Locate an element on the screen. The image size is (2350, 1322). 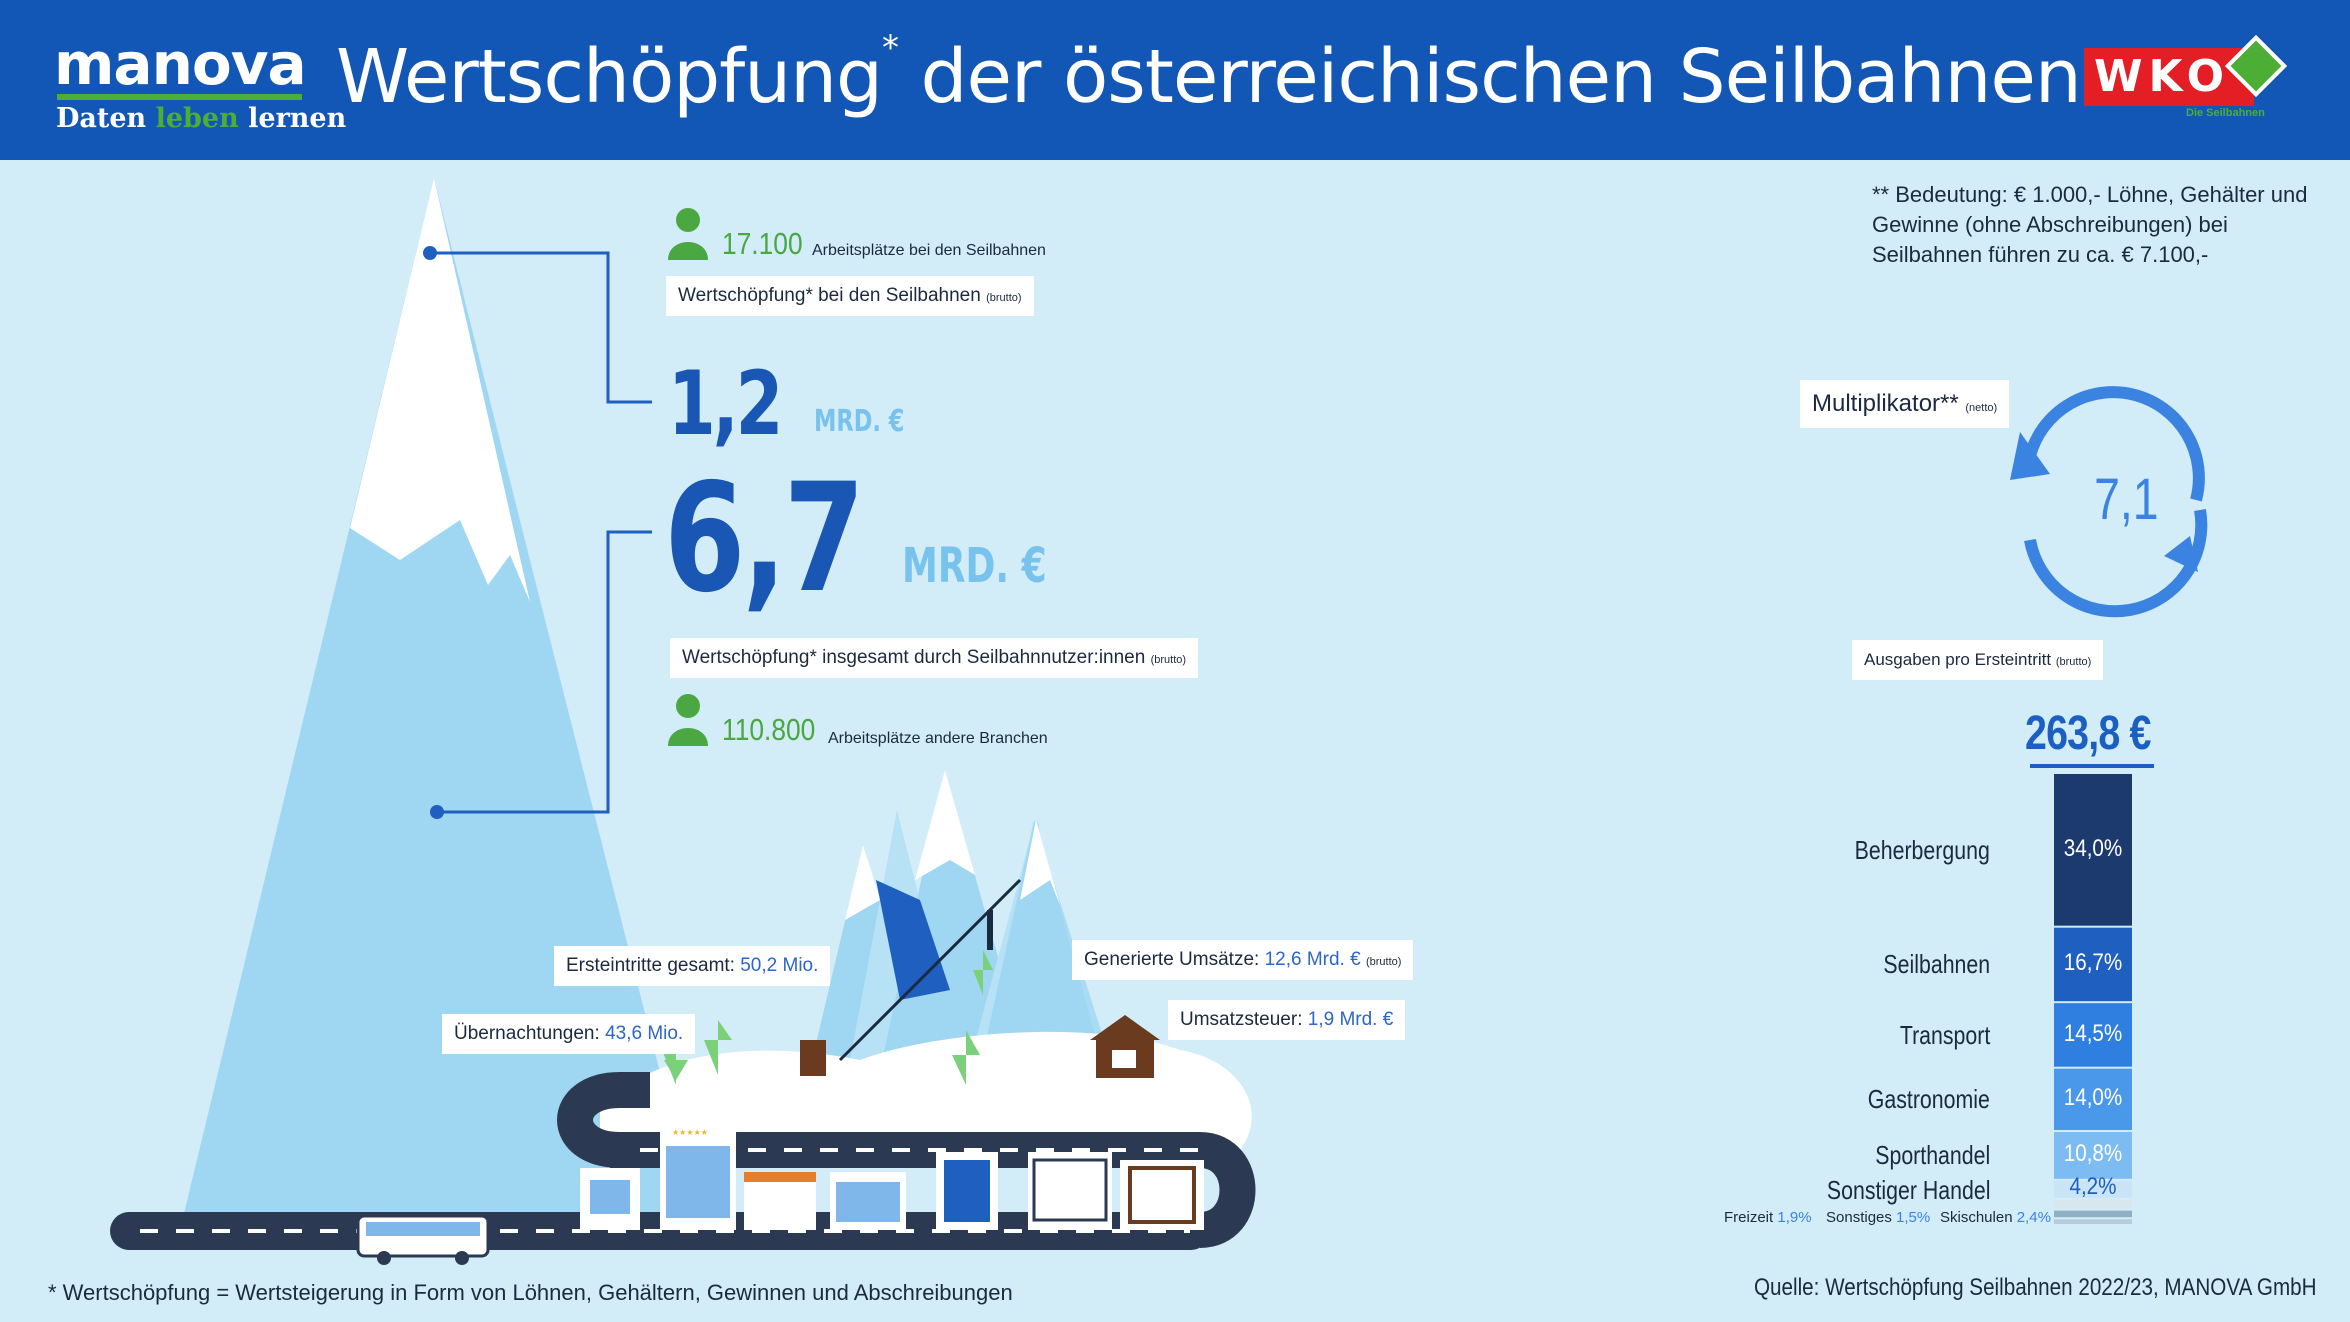
umsaetze-value: 12,6 Mrd. € is located at coordinates (1312, 959).